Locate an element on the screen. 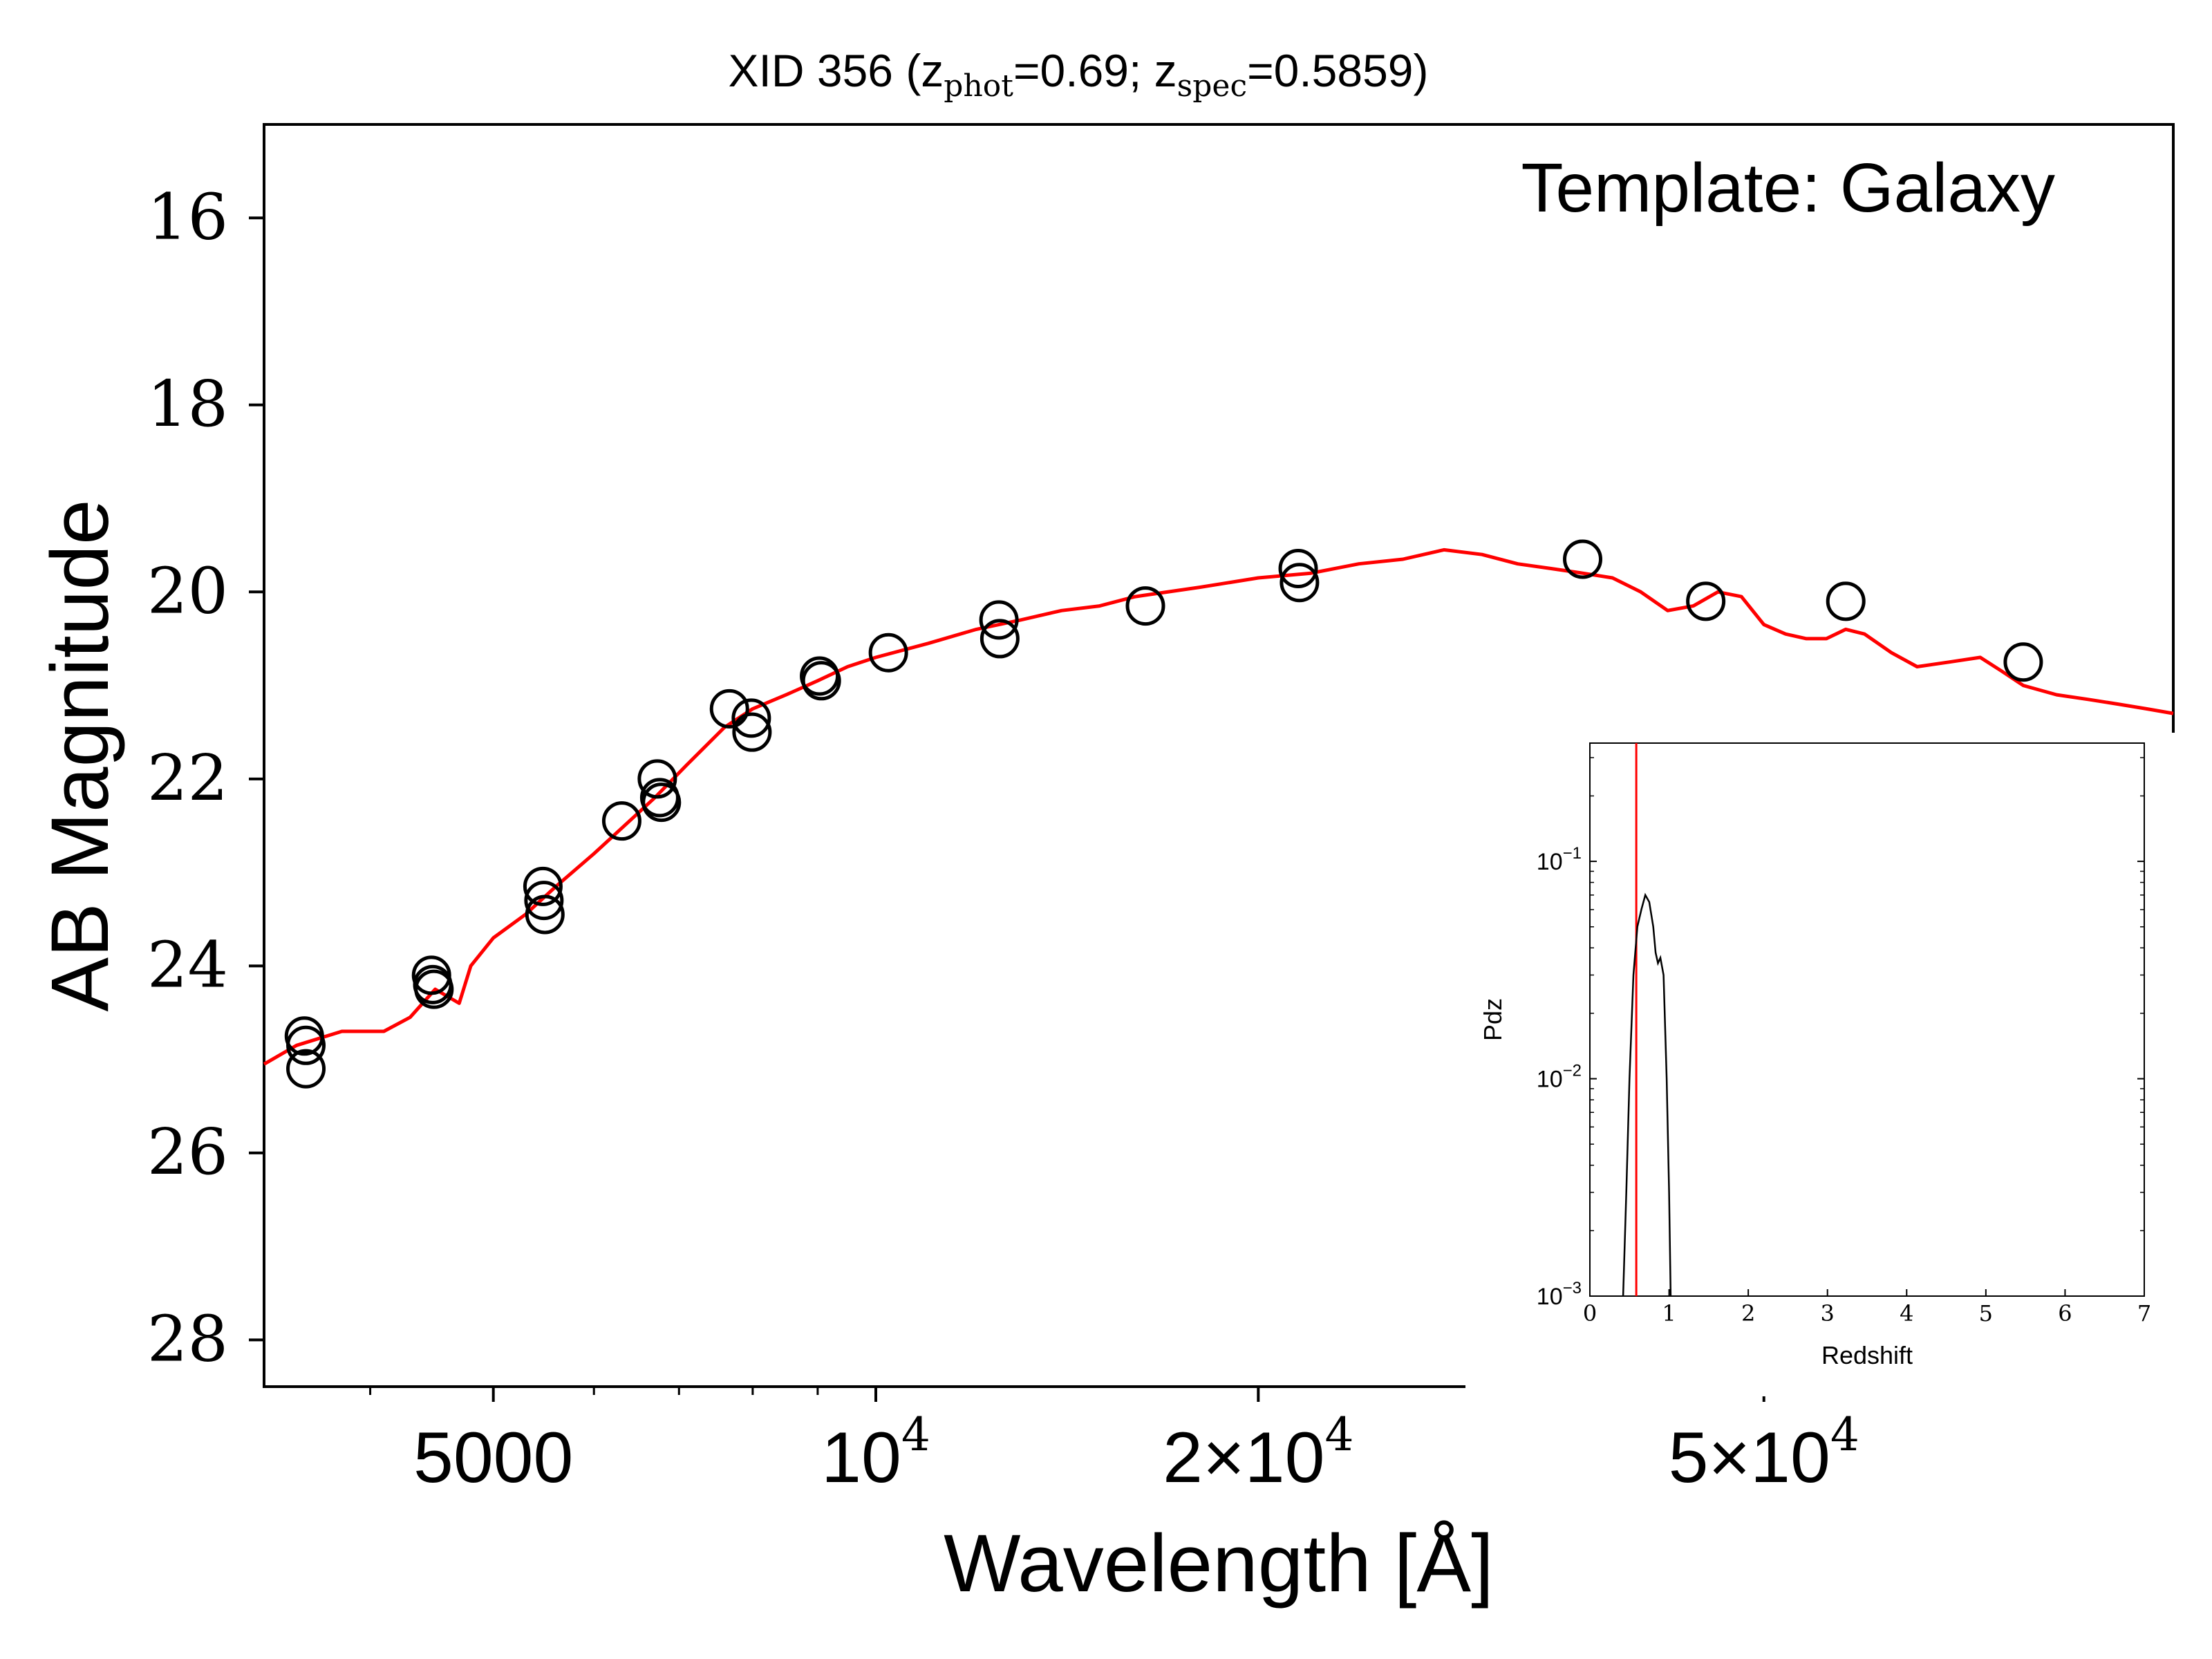  inset-plot is located at coordinates (1647, 1020).